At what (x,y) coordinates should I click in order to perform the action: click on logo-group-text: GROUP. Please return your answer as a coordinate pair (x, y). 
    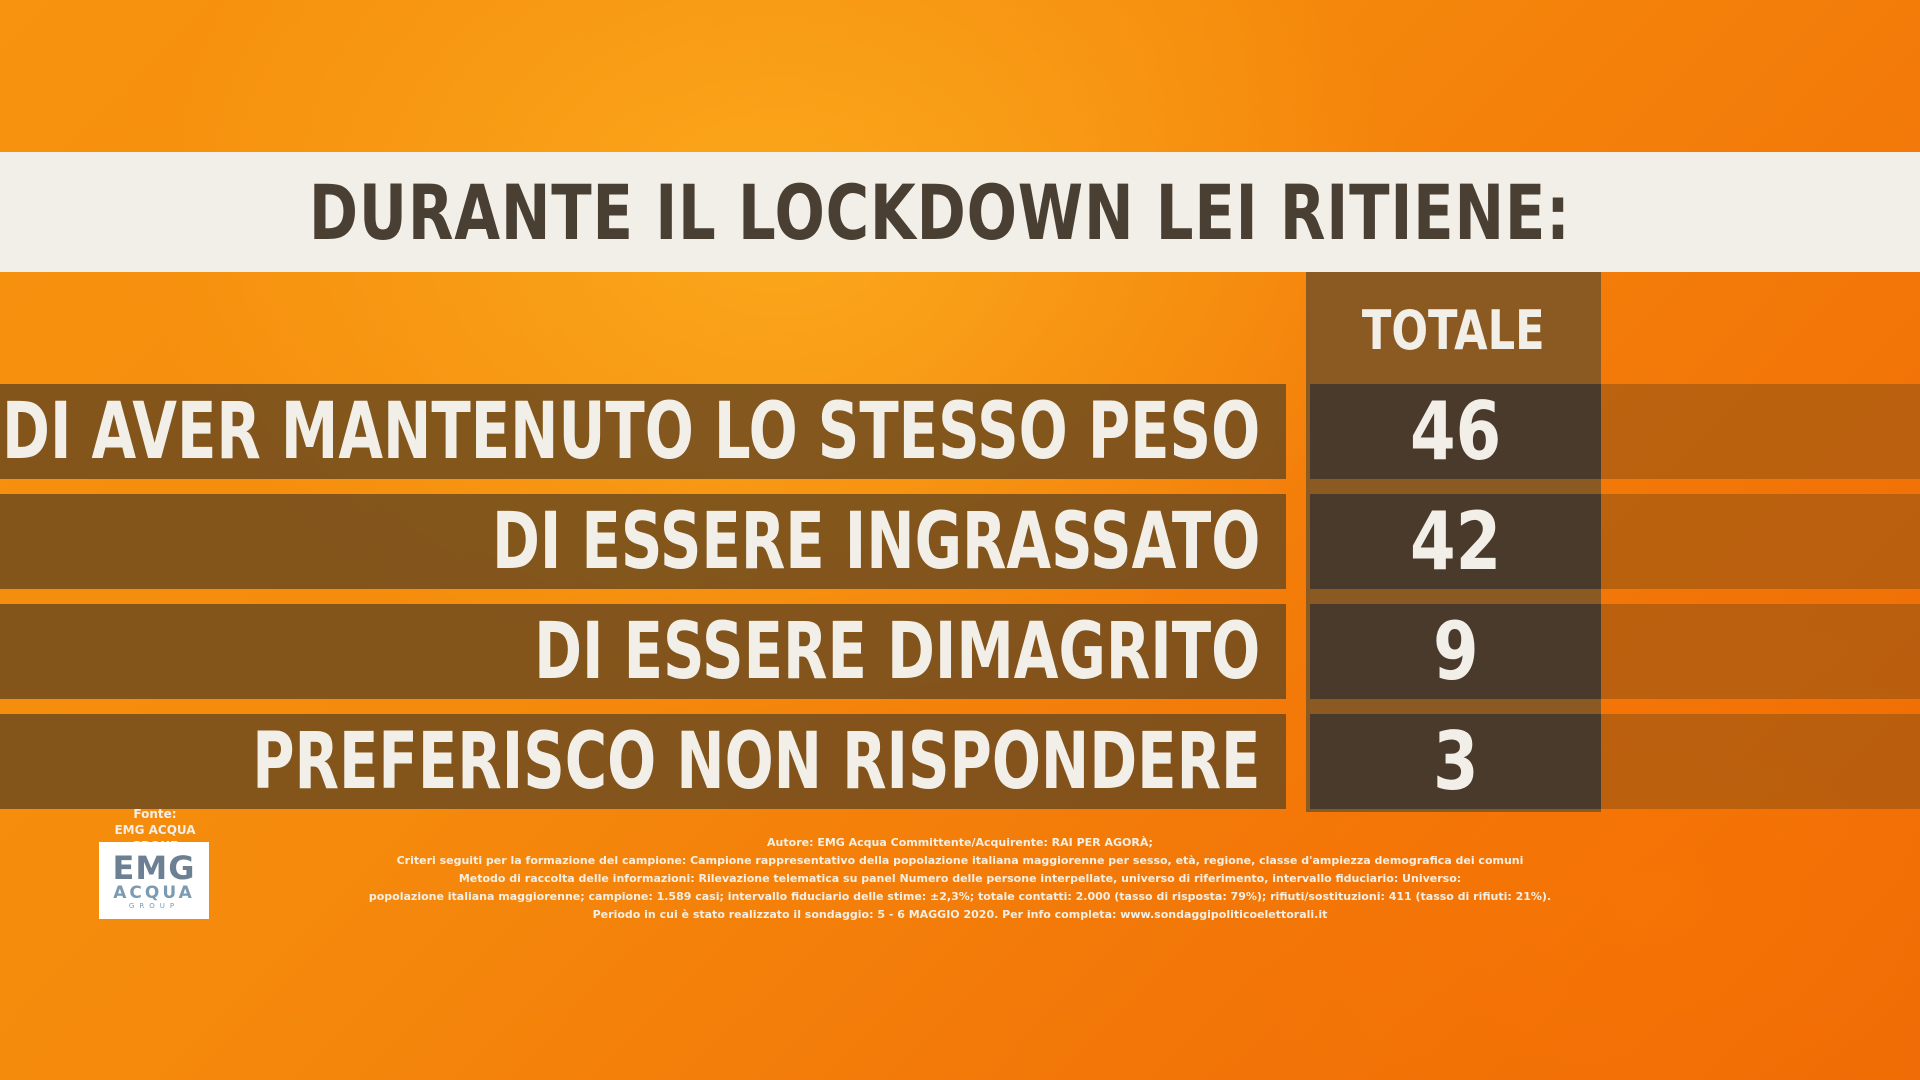
    Looking at the image, I should click on (154, 905).